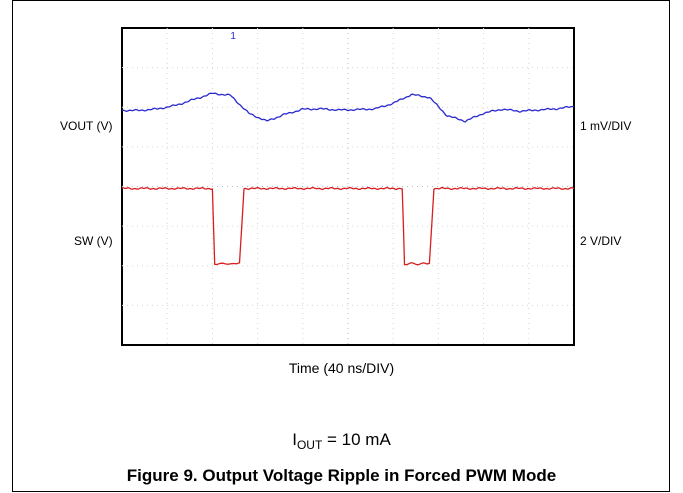  Describe the element at coordinates (341, 0) in the screenshot. I see `top-rule` at that location.